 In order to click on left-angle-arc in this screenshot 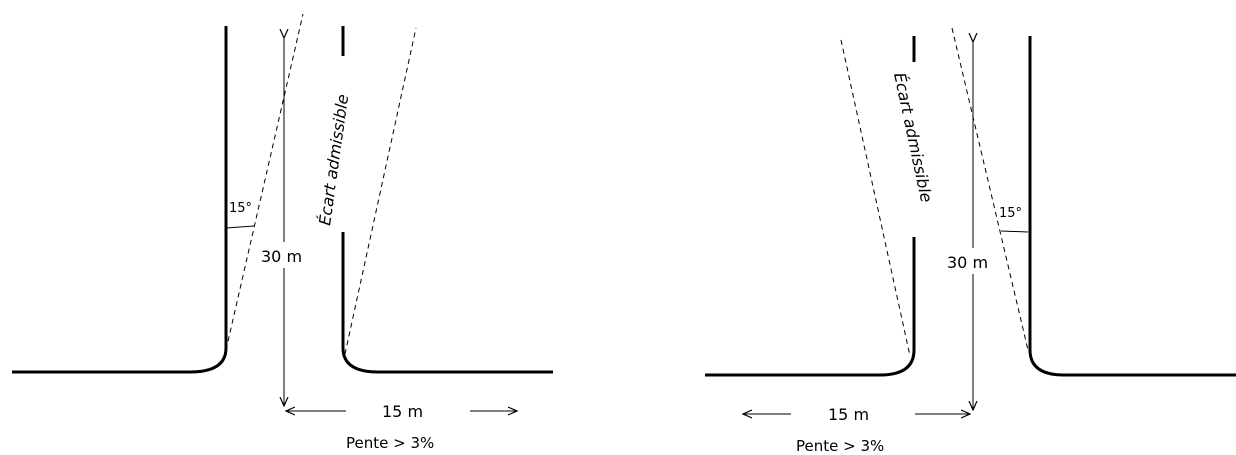, I will do `click(240, 227)`.